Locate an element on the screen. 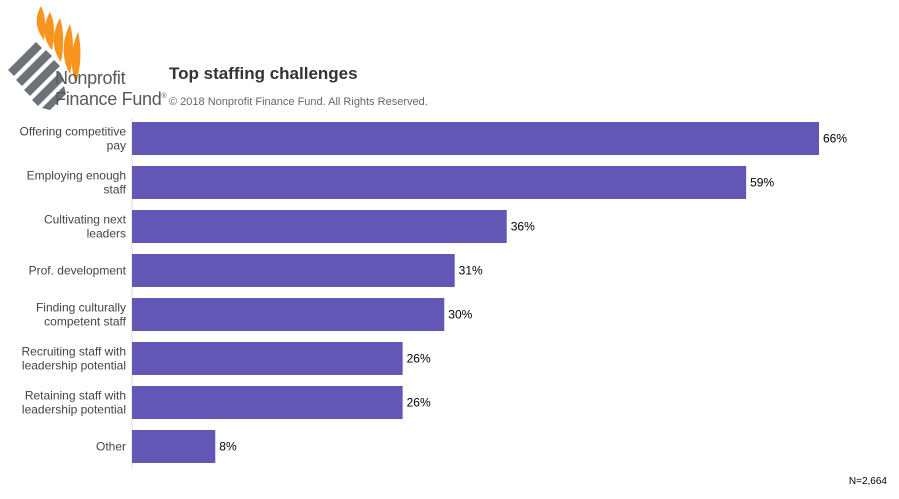 The height and width of the screenshot is (499, 899). value-label-4: 30% is located at coordinates (460, 315).